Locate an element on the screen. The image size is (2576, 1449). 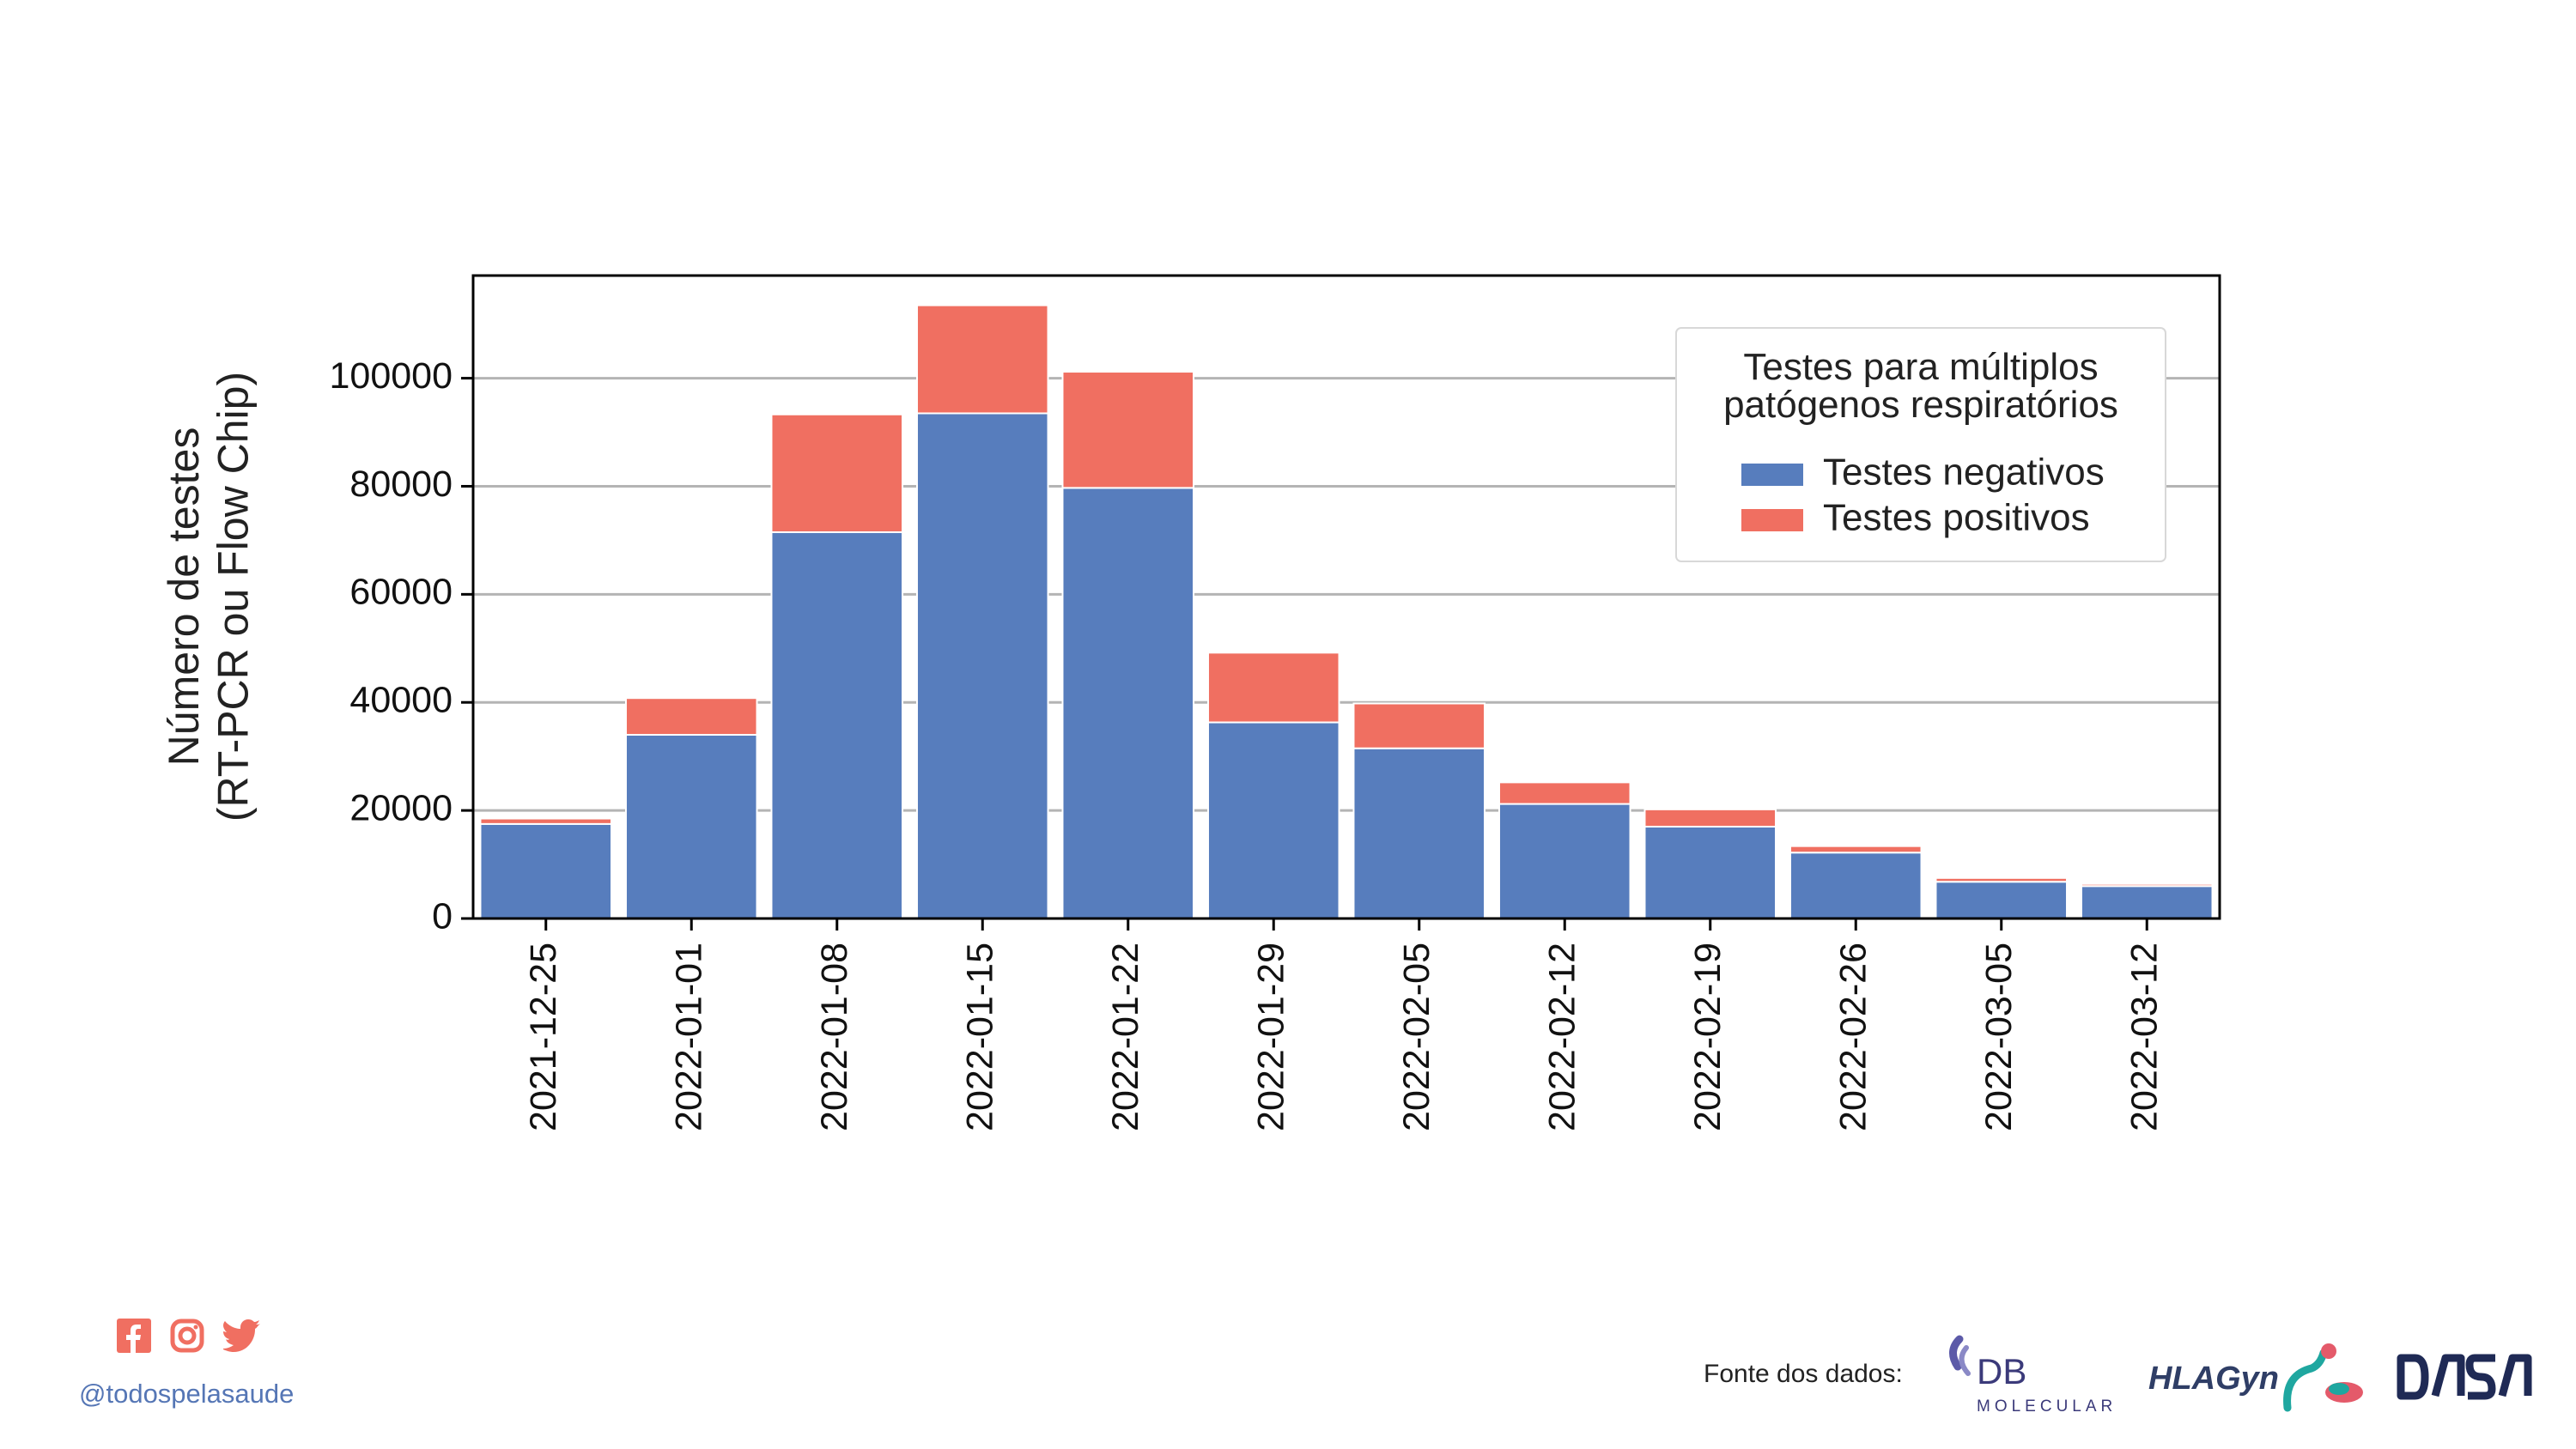
y-tick-label: 100000 is located at coordinates (391, 376).